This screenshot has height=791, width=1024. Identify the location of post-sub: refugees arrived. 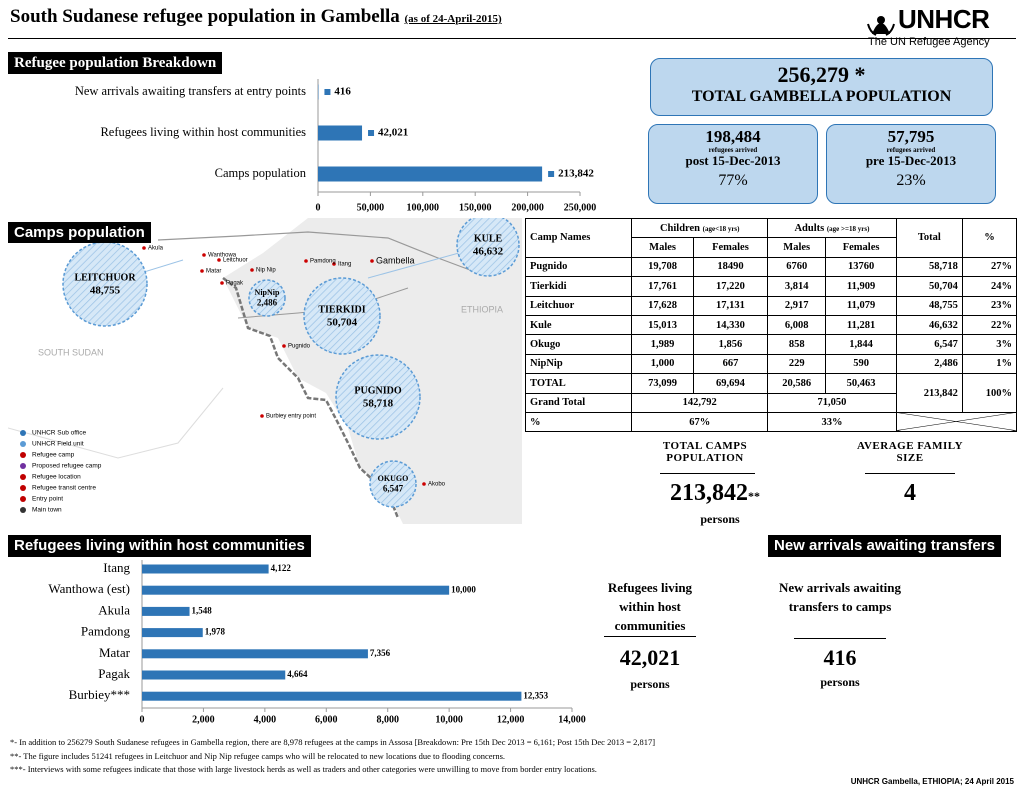
(733, 149).